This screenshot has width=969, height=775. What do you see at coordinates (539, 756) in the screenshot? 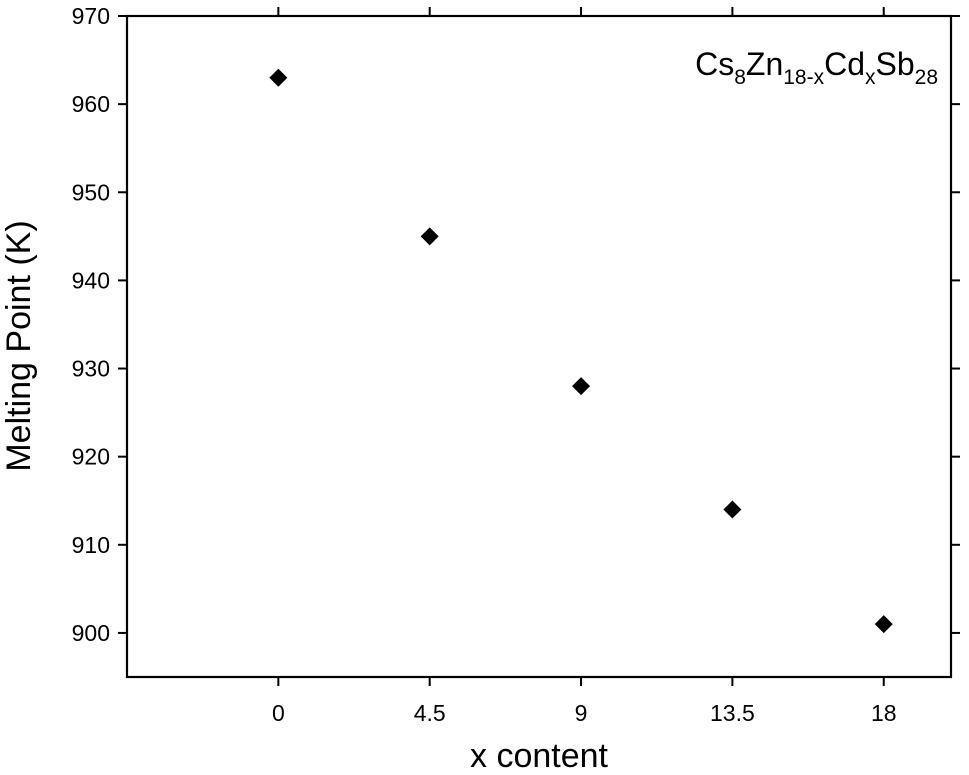
I see `x-axis-title: x content` at bounding box center [539, 756].